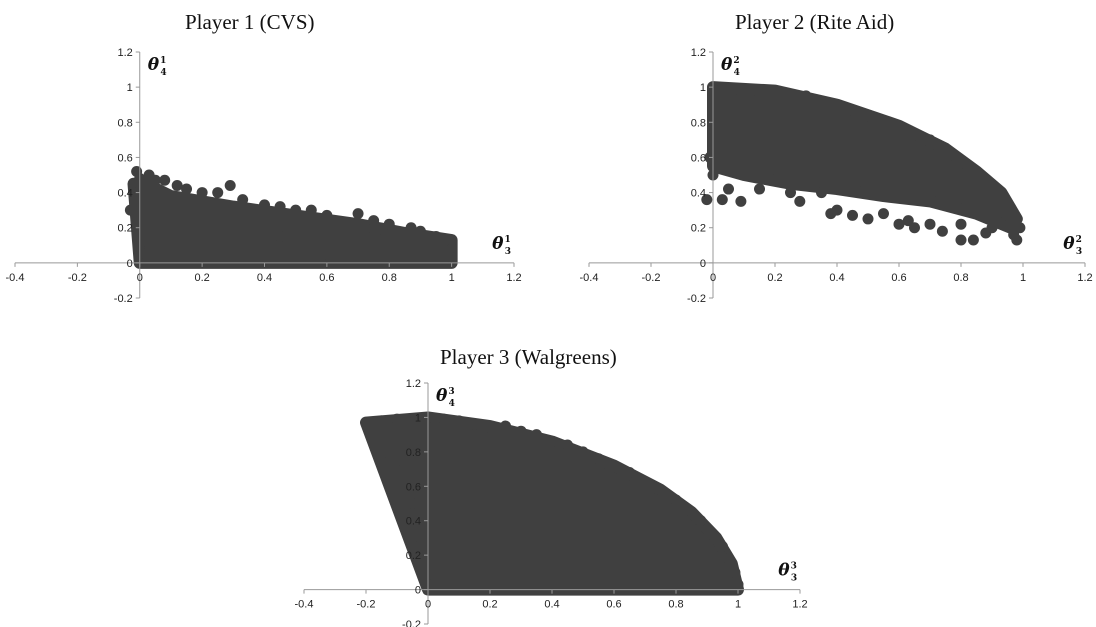  I want to click on y-tick-label: 0, so click(418, 591).